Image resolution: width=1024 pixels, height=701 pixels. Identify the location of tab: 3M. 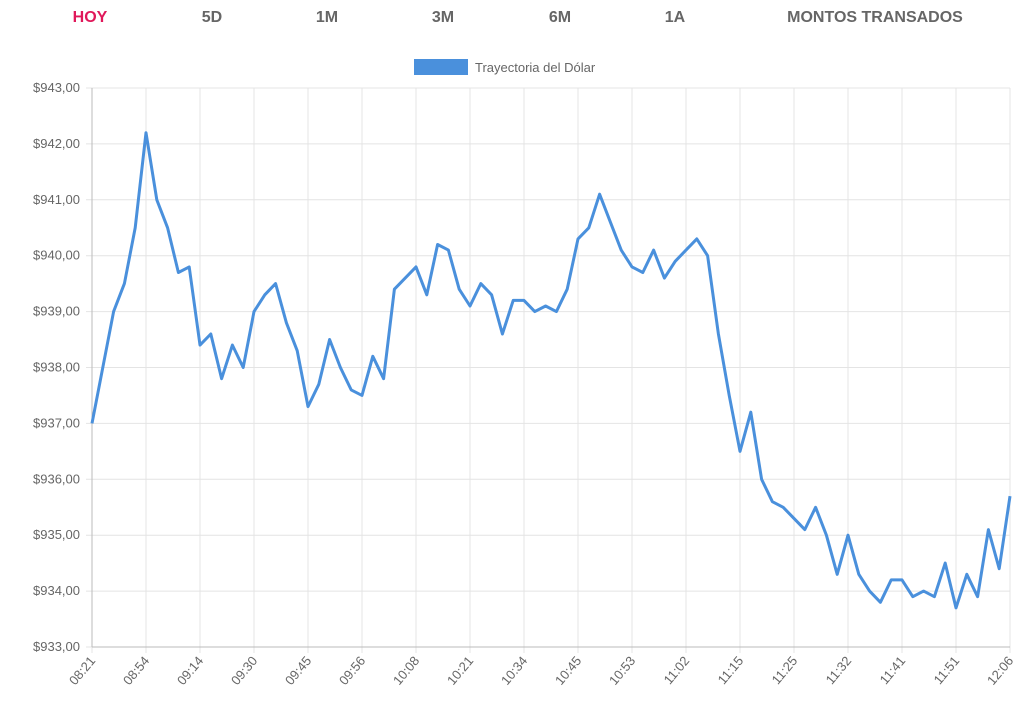
(443, 17).